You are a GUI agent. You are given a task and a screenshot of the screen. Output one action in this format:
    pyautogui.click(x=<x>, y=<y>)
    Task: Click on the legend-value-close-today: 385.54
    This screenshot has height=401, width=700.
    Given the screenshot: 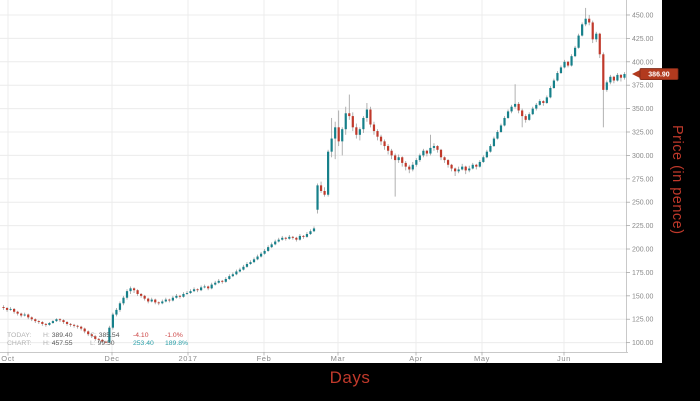 What is the action you would take?
    pyautogui.click(x=109, y=335)
    